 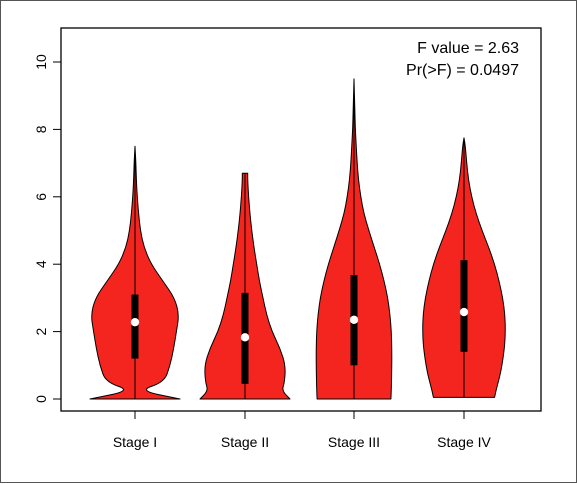 What do you see at coordinates (135, 442) in the screenshot?
I see `x-tick-label: Stage I` at bounding box center [135, 442].